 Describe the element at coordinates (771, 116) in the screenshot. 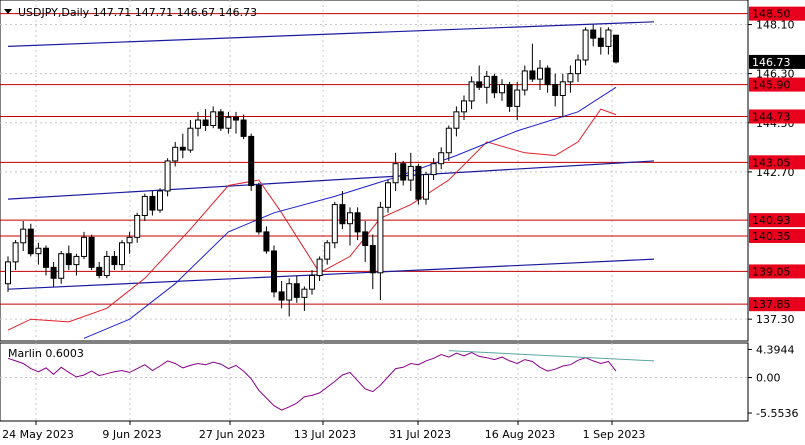

I see `level-badge-label: 144.73` at that location.